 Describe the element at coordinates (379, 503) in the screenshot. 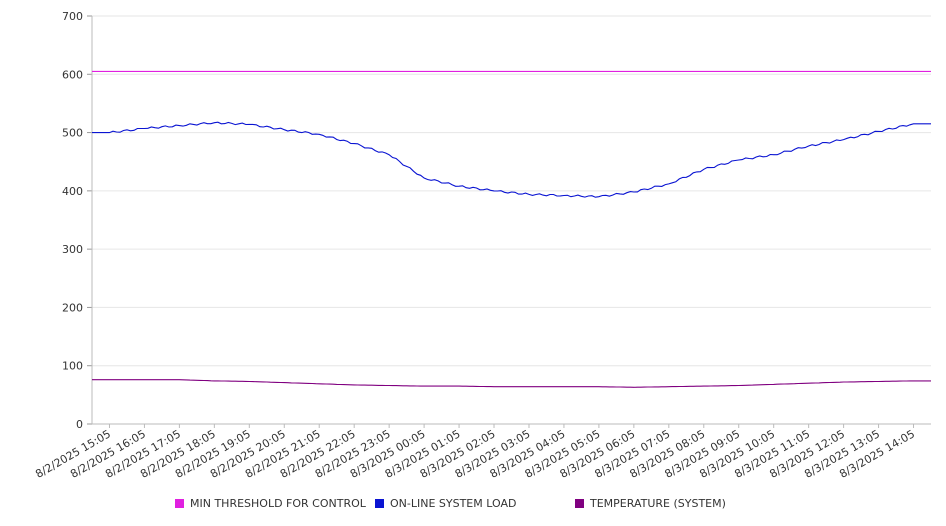

I see `legend-swatch-system-load` at that location.